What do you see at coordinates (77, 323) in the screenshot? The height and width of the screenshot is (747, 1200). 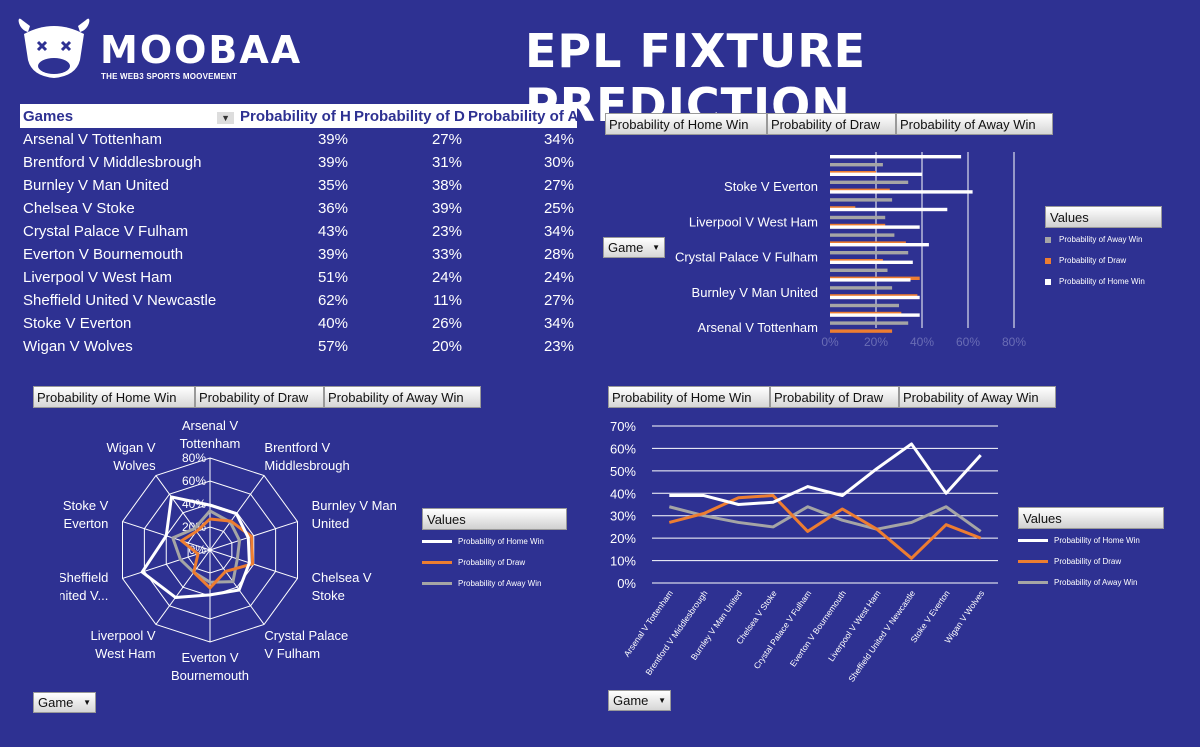 I see `game-name-cell: Stoke V Everton` at bounding box center [77, 323].